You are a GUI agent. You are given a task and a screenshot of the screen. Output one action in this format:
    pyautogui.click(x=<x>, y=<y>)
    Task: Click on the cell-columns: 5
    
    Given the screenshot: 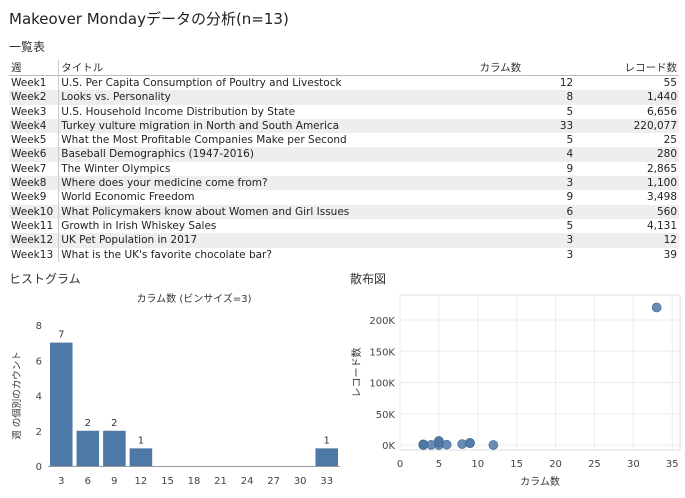 What is the action you would take?
    pyautogui.click(x=570, y=111)
    